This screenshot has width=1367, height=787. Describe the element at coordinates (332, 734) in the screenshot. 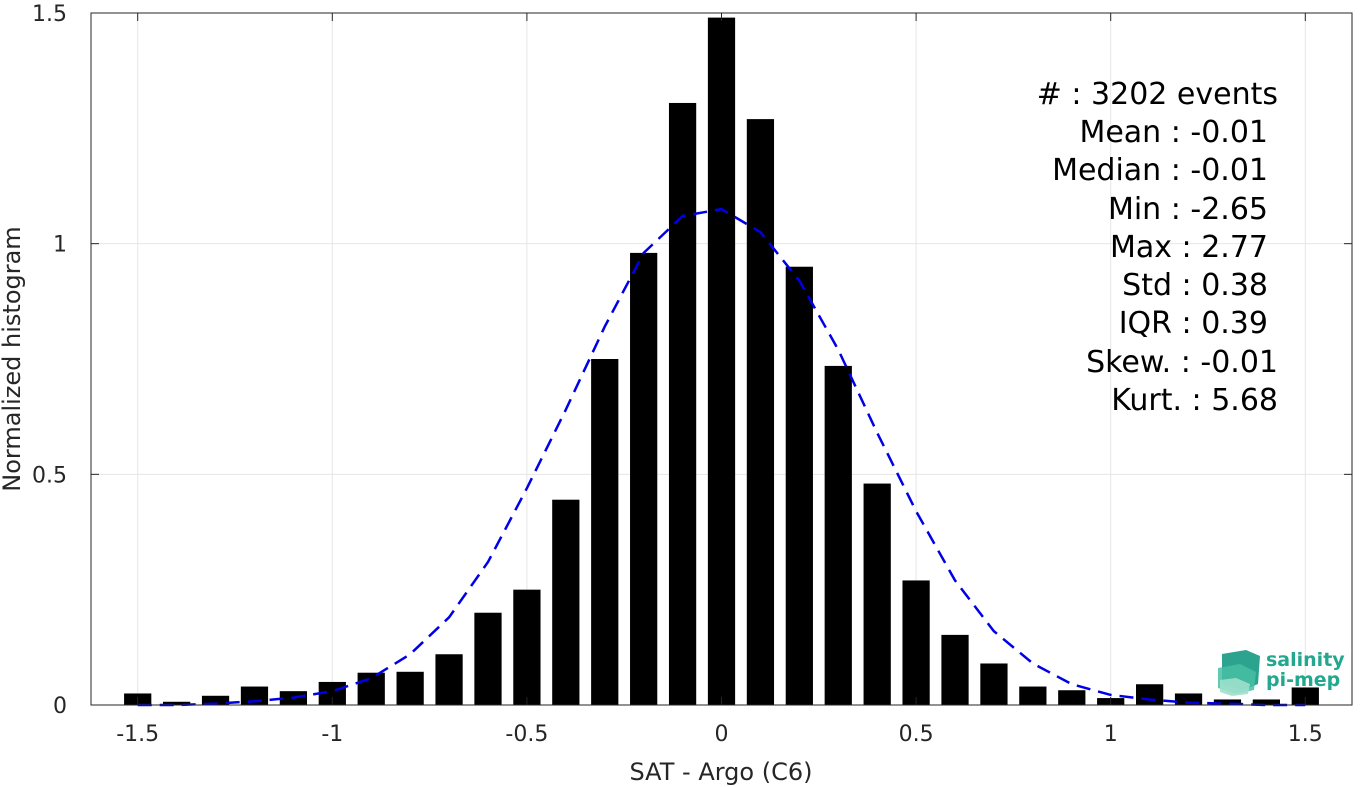

I see `x-tick-label: -1` at that location.